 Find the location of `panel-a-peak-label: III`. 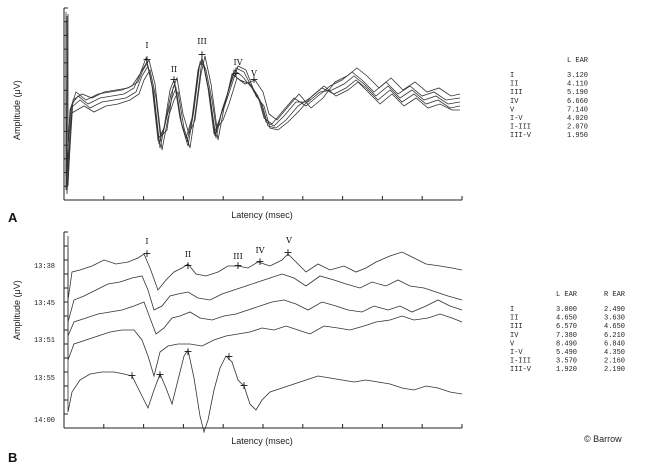

panel-a-peak-label: III is located at coordinates (201, 41).